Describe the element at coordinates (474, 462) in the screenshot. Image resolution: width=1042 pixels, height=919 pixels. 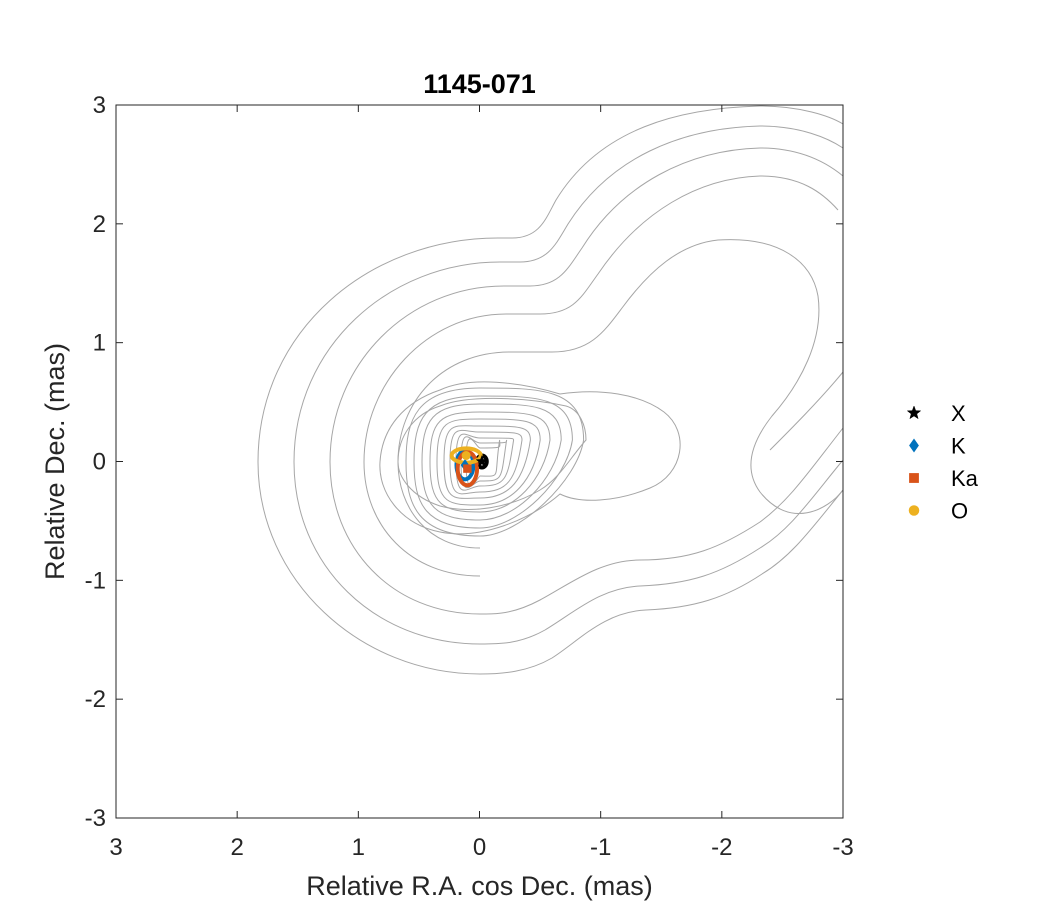
I see `data-markers` at that location.